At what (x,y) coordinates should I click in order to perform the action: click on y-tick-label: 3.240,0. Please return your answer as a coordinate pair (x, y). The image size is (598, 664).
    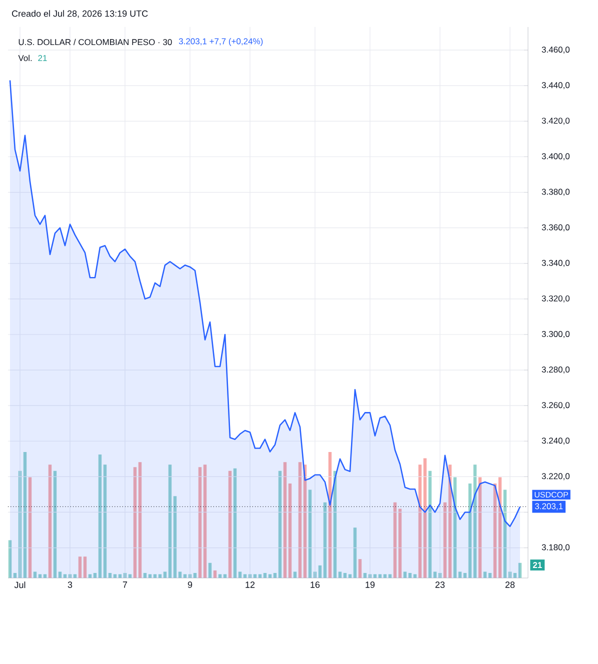
    Looking at the image, I should click on (556, 441).